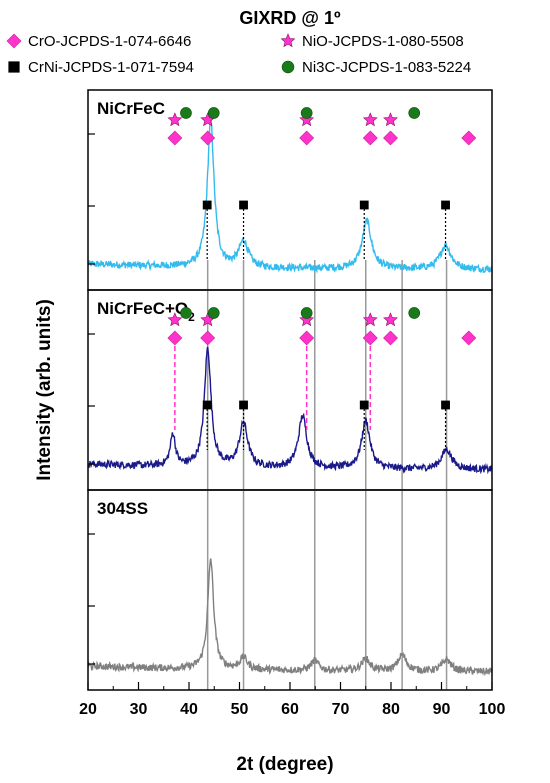 The width and height of the screenshot is (550, 783). What do you see at coordinates (292, 700) in the screenshot?
I see `axes: 20 30 40 50 60 70 80 90 100` at bounding box center [292, 700].